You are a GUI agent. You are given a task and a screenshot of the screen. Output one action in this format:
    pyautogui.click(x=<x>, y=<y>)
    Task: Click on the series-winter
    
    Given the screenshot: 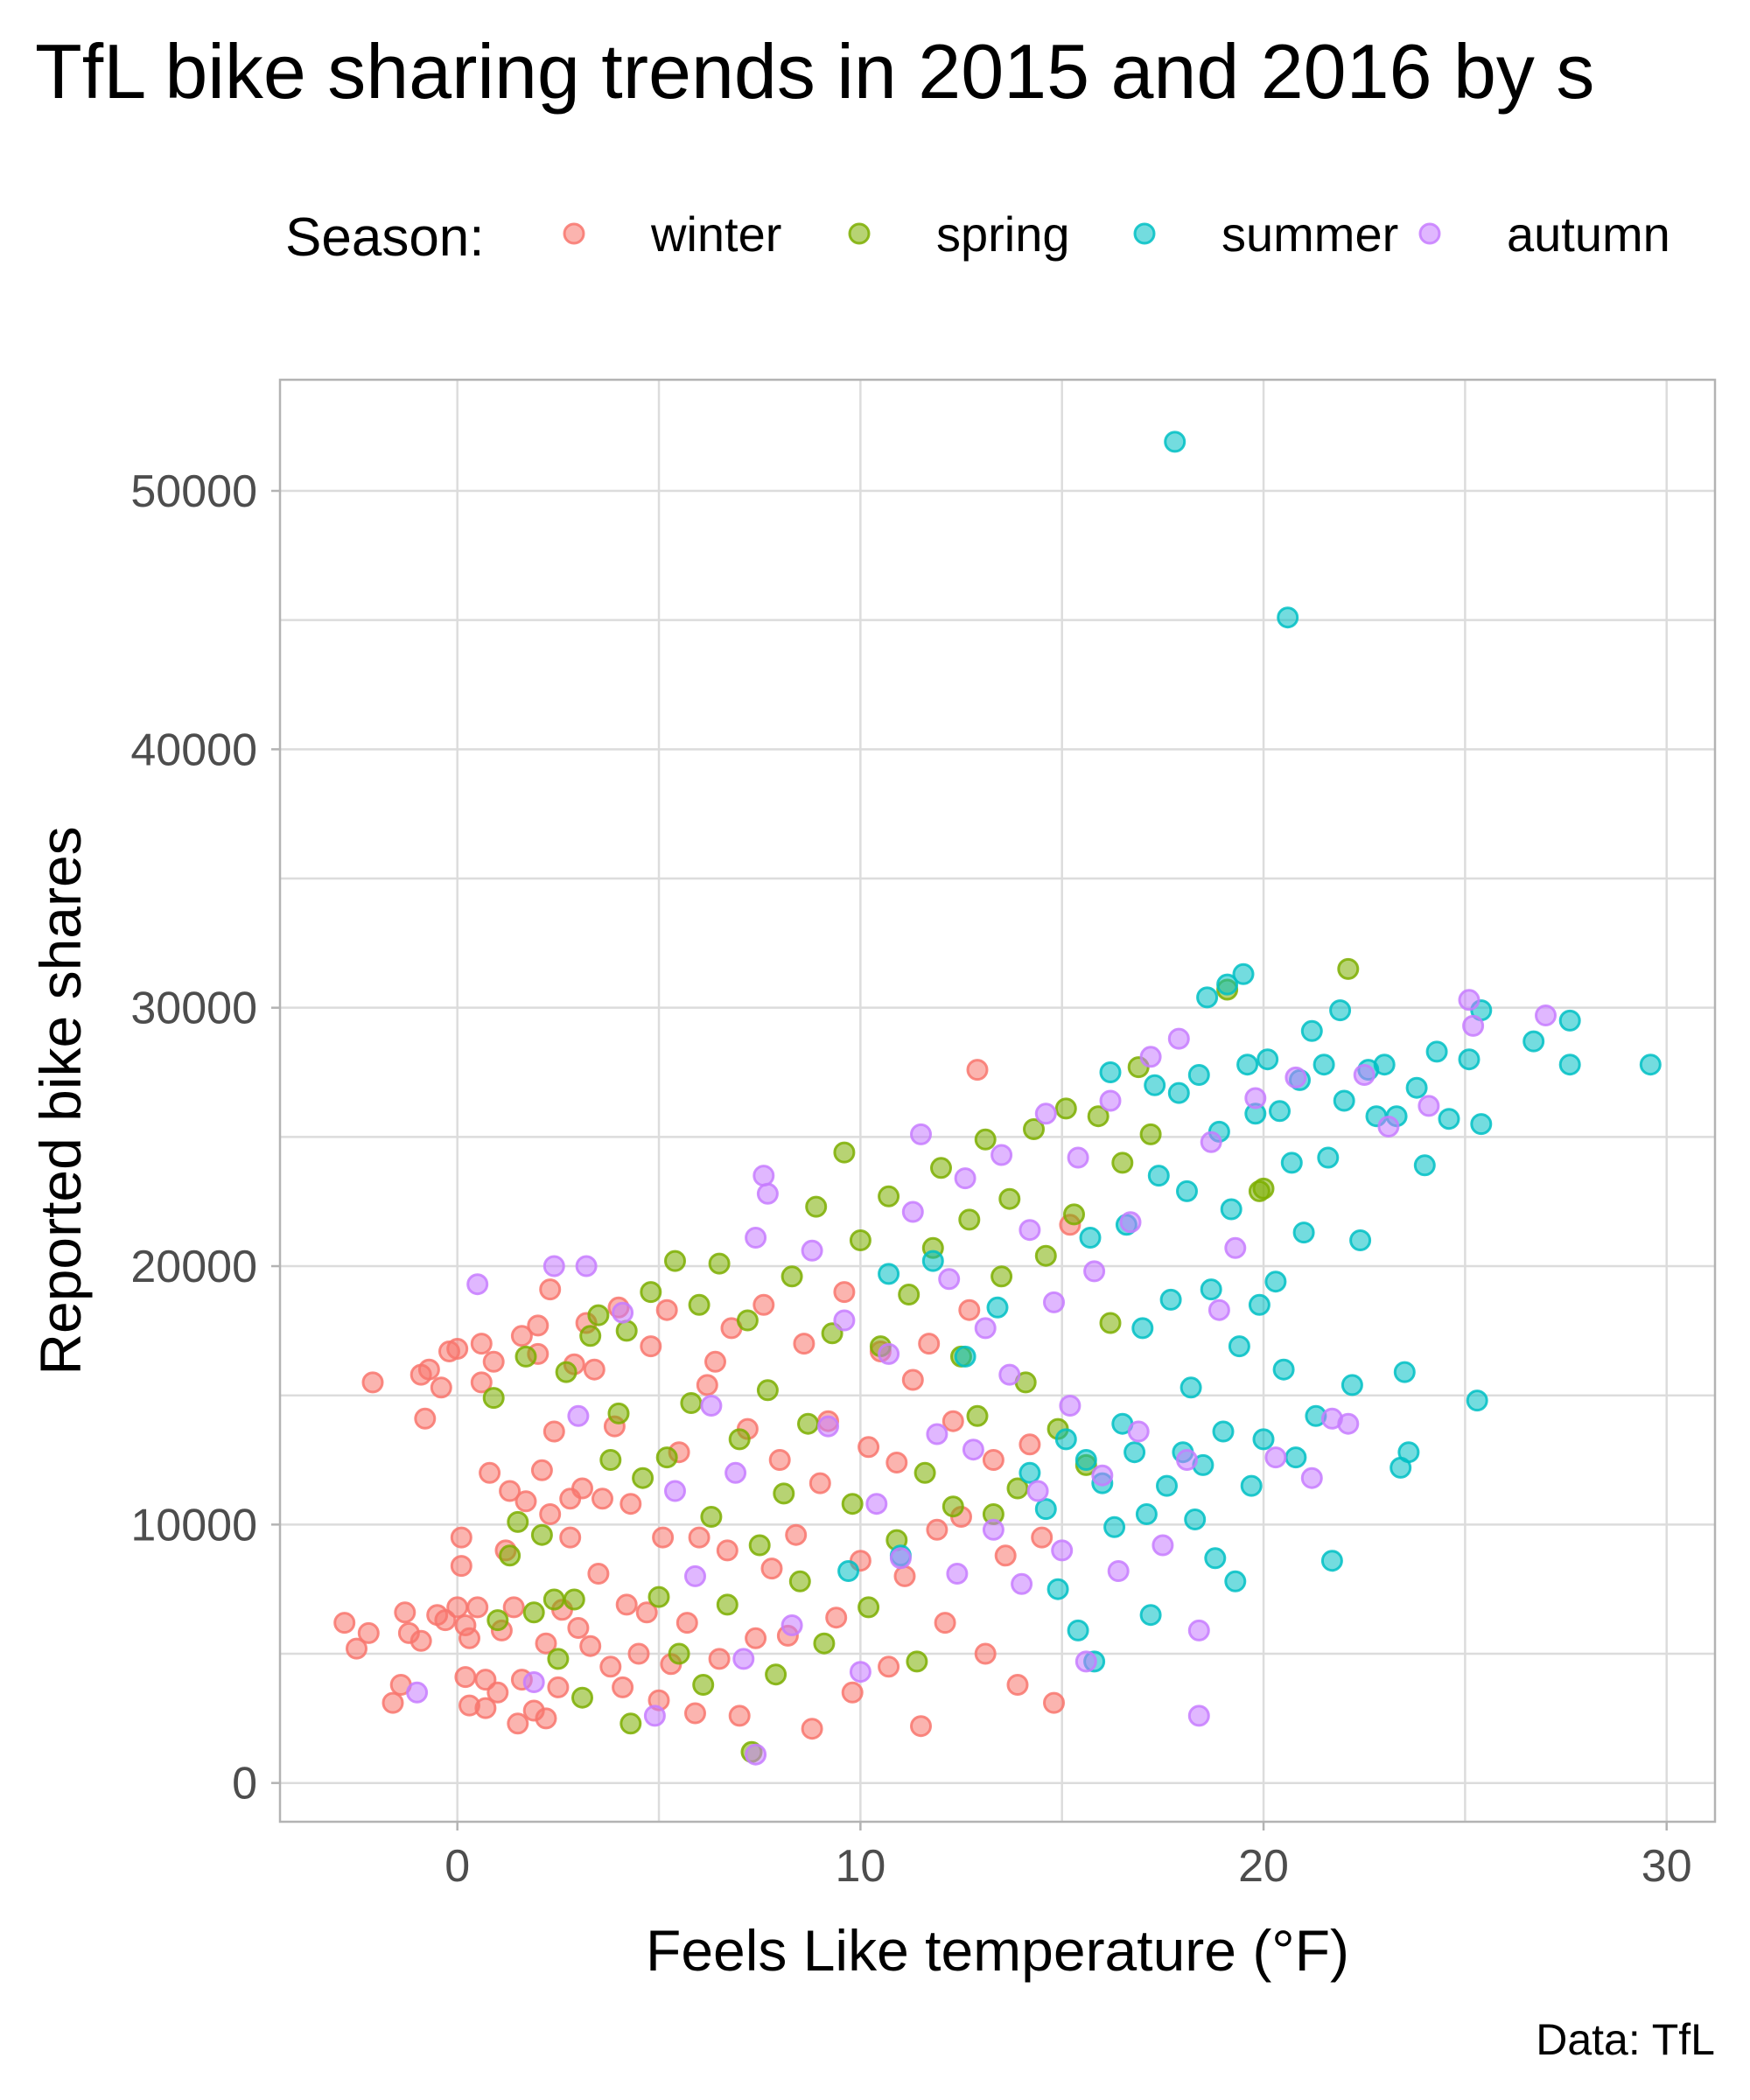 What is the action you would take?
    pyautogui.click(x=707, y=1399)
    